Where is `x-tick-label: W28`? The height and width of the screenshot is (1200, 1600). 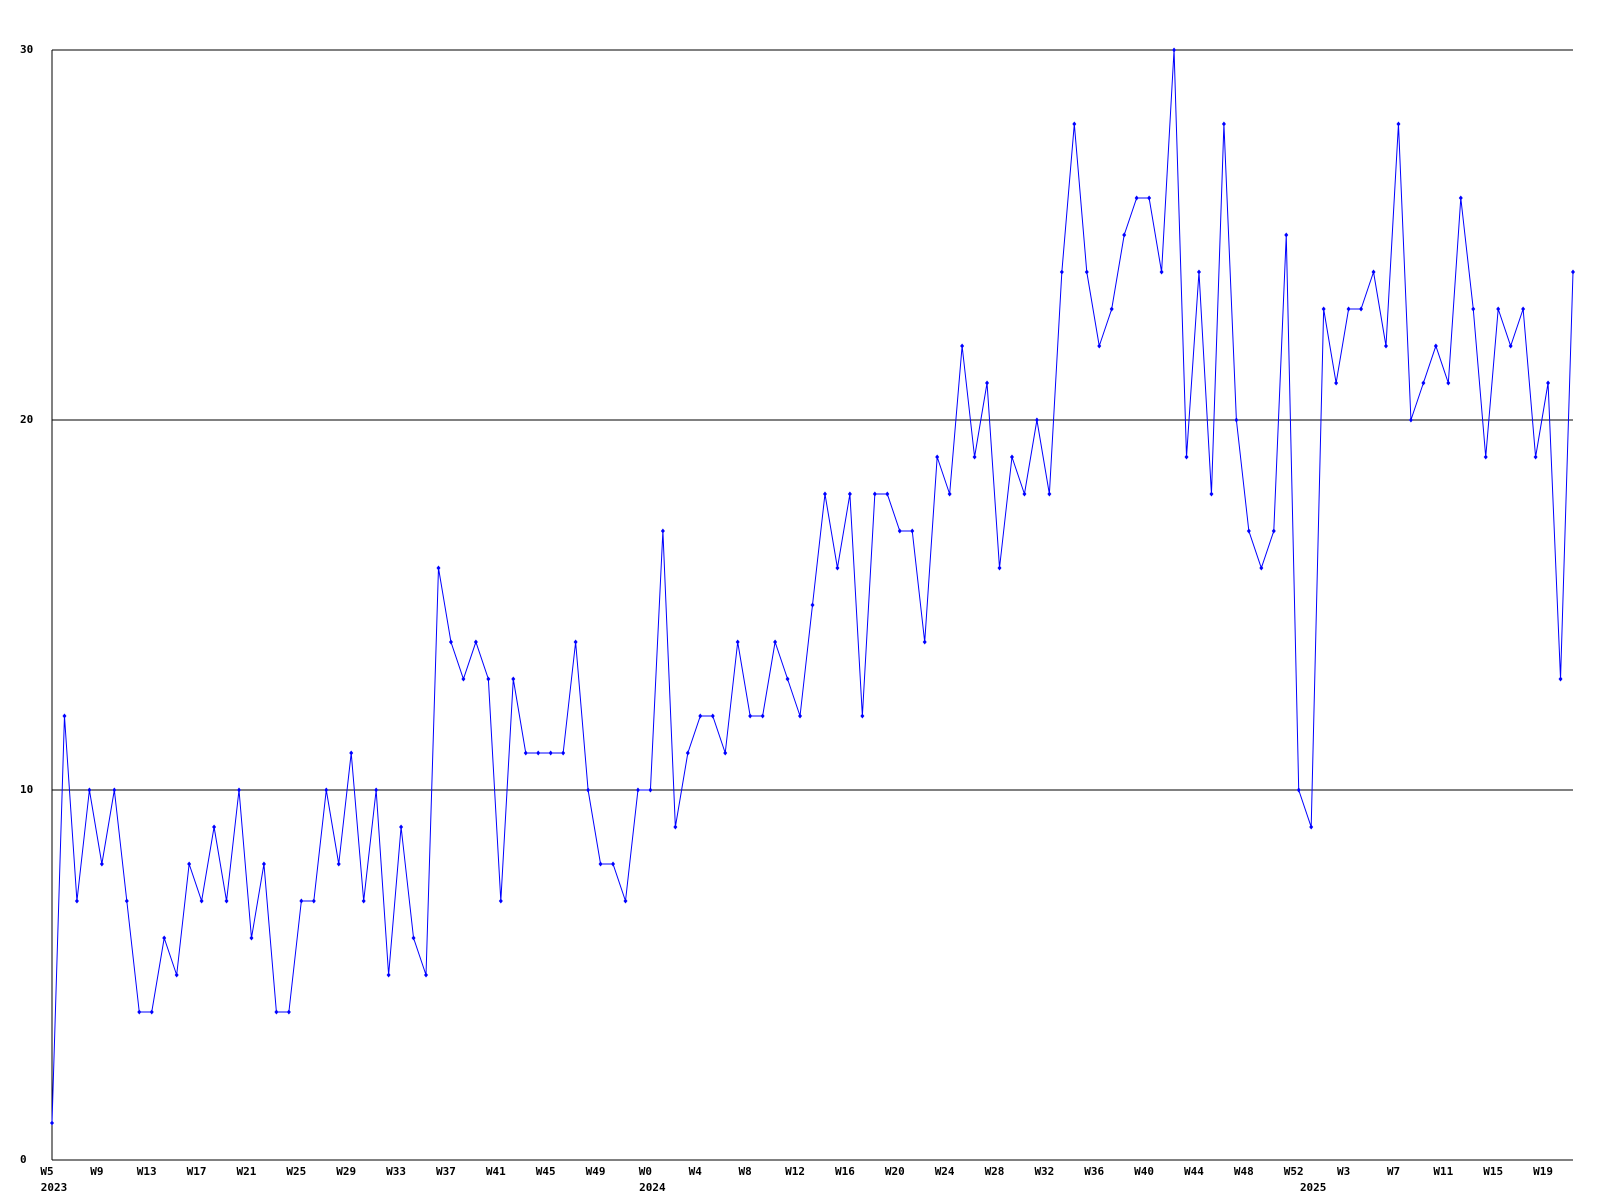 x-tick-label: W28 is located at coordinates (995, 1171).